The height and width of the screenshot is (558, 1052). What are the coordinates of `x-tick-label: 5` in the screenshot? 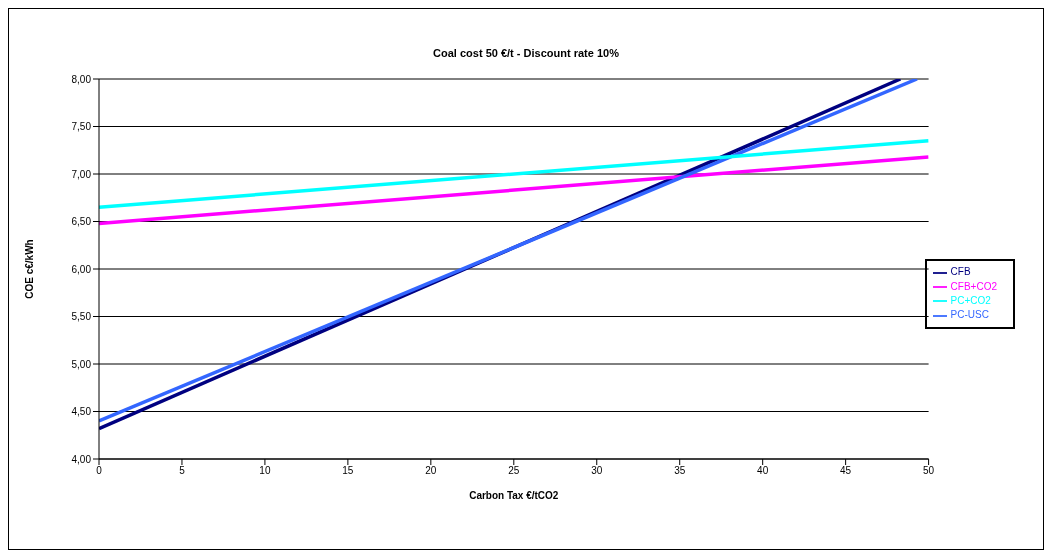 It's located at (182, 471).